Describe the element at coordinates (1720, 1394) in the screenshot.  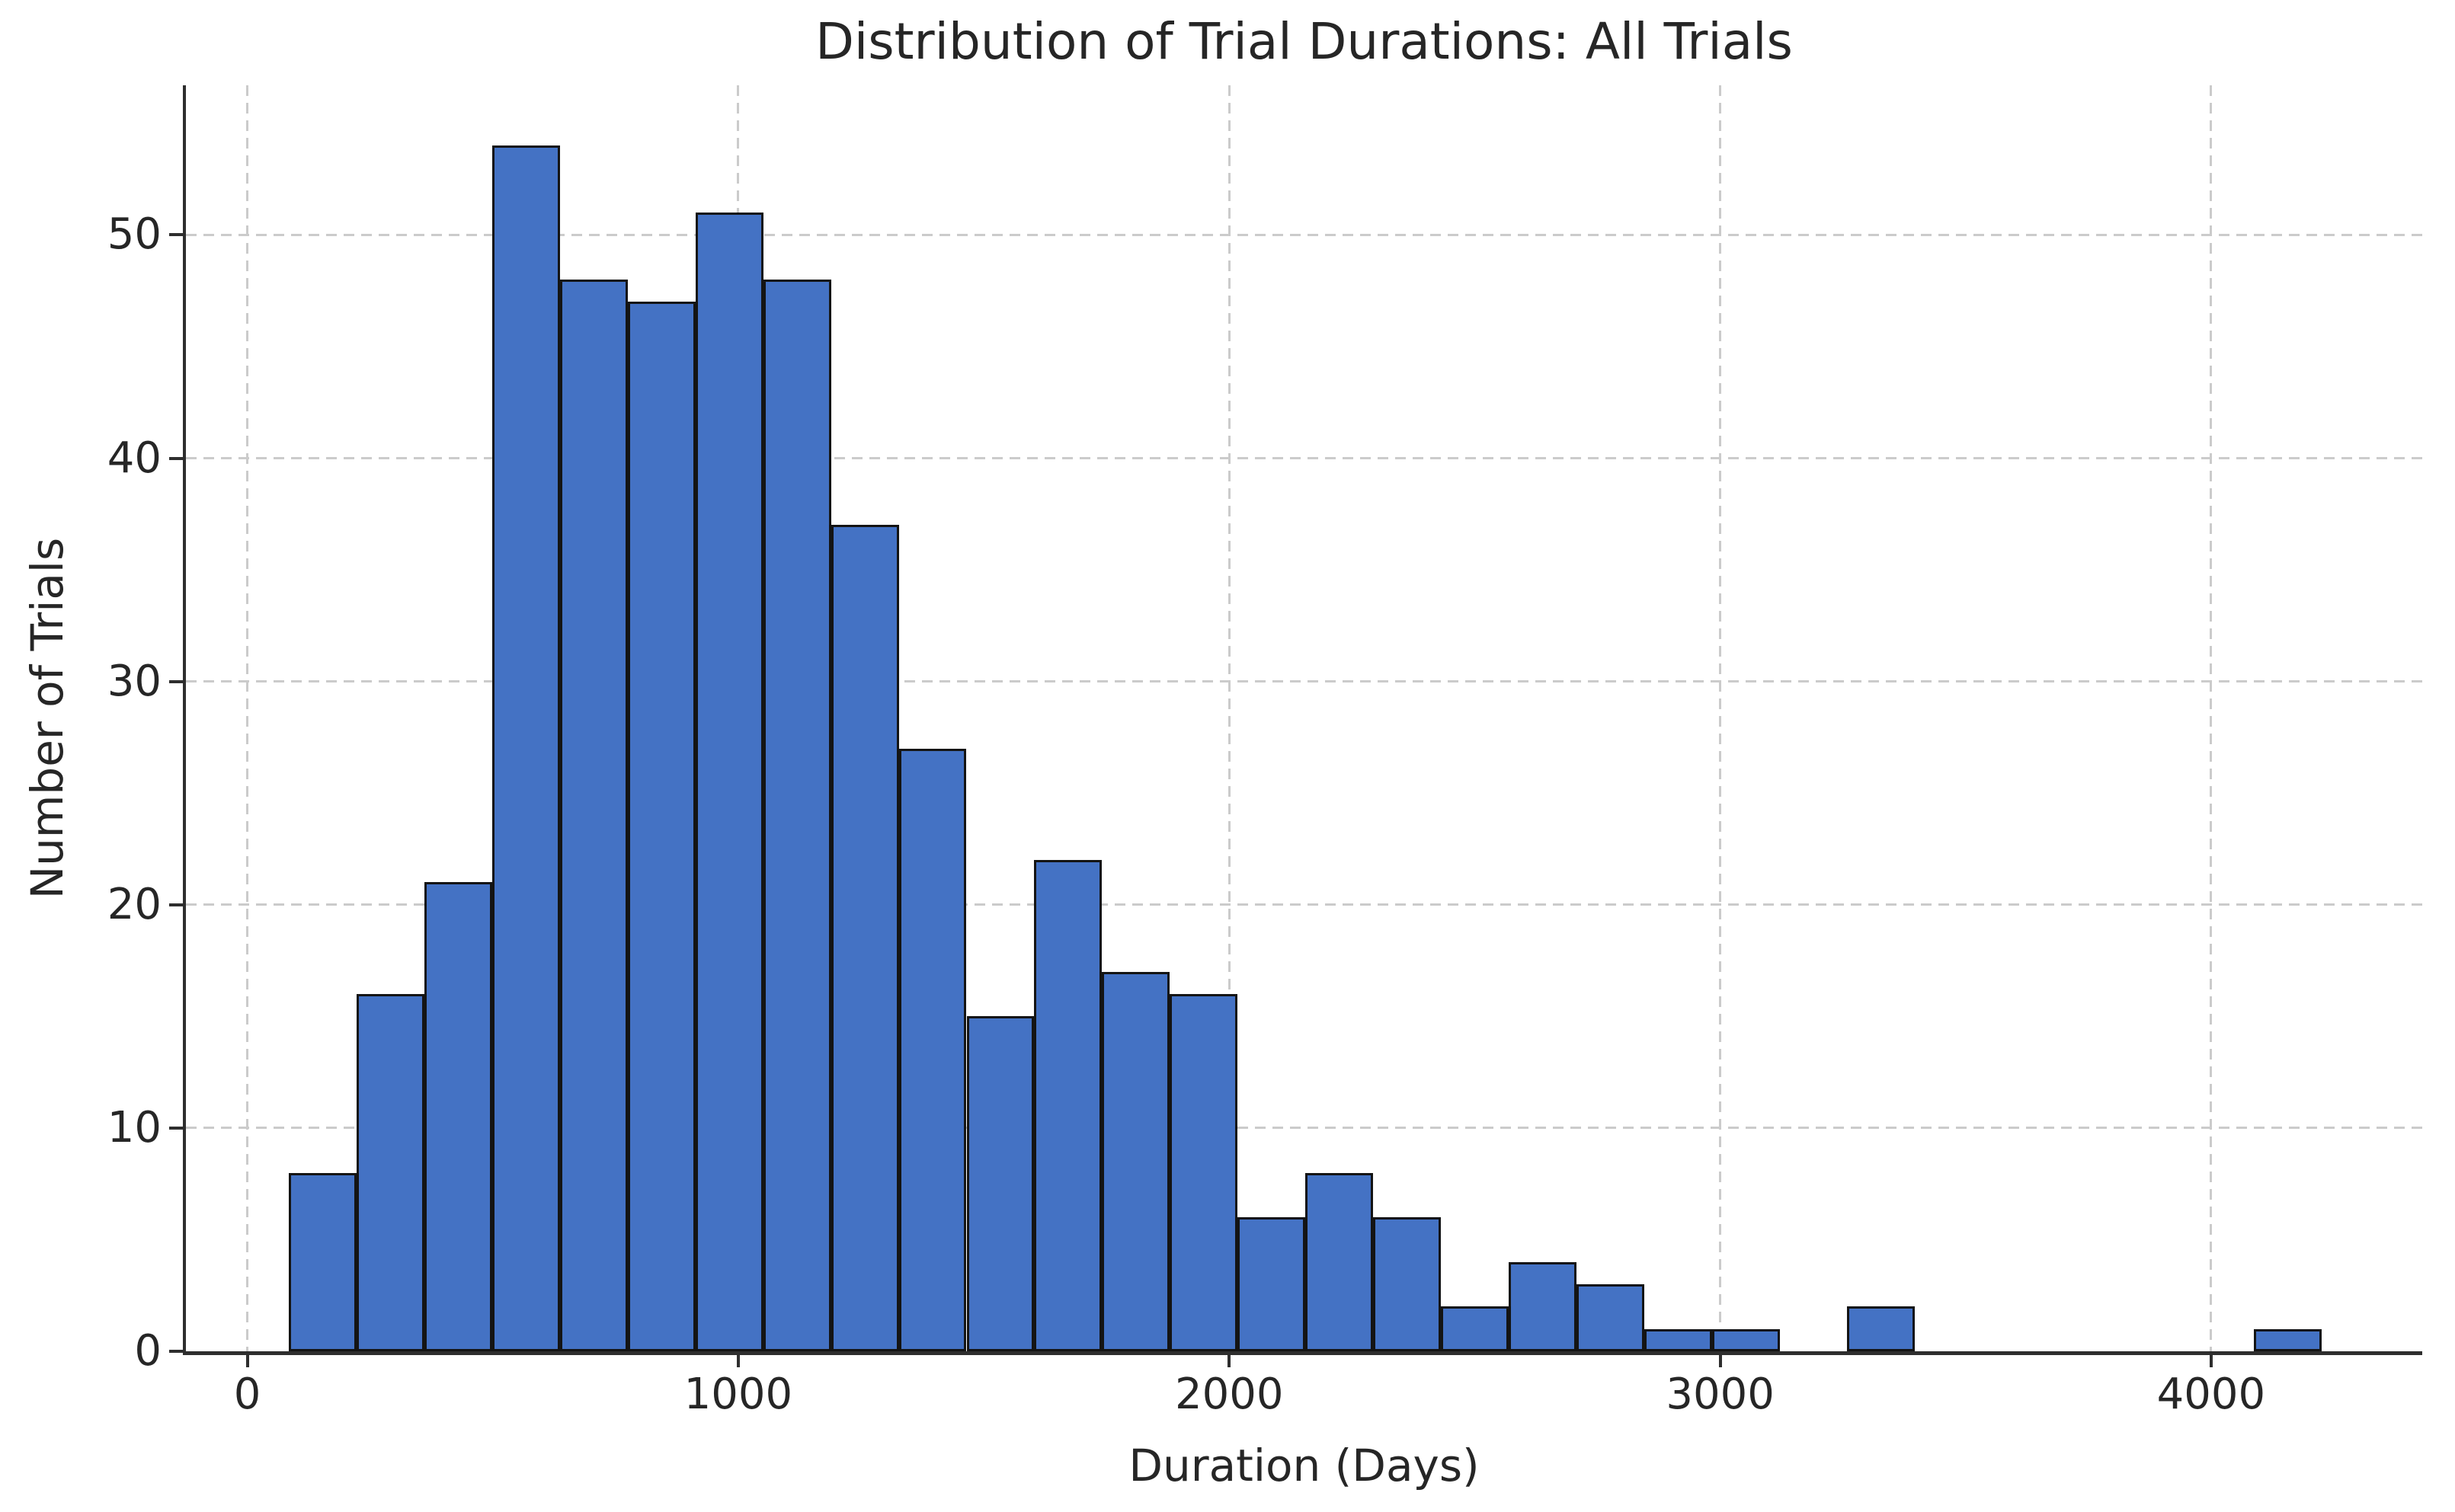
I see `x-tick-label: 3000` at that location.